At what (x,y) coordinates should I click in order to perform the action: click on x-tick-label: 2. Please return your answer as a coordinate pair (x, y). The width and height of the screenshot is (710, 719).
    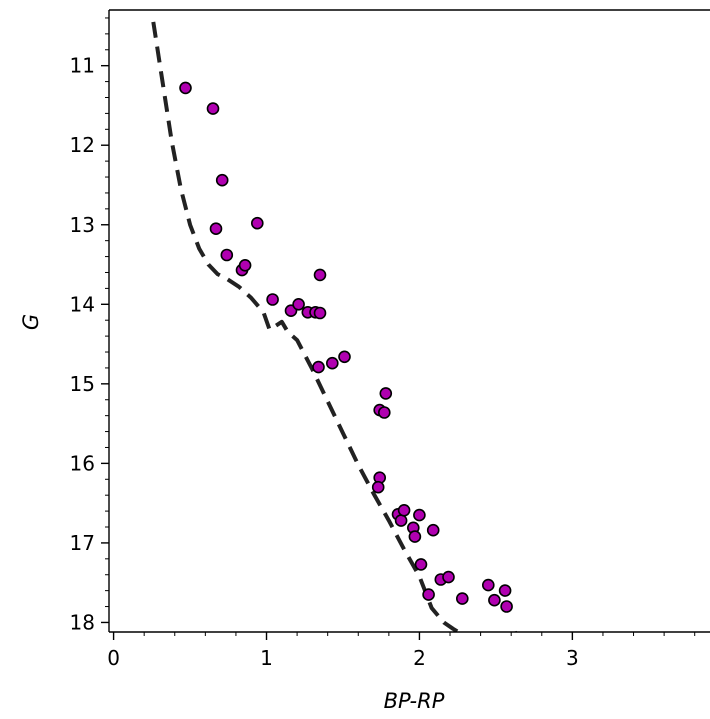
    Looking at the image, I should click on (419, 658).